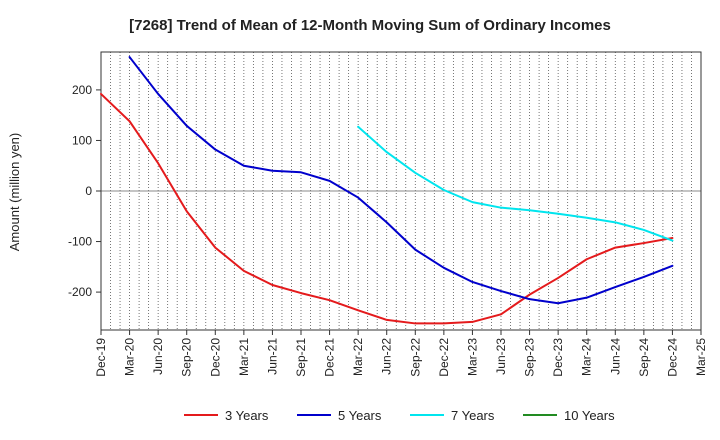 This screenshot has height=440, width=720. Describe the element at coordinates (615, 356) in the screenshot. I see `x-tick-label: Jun-24` at that location.